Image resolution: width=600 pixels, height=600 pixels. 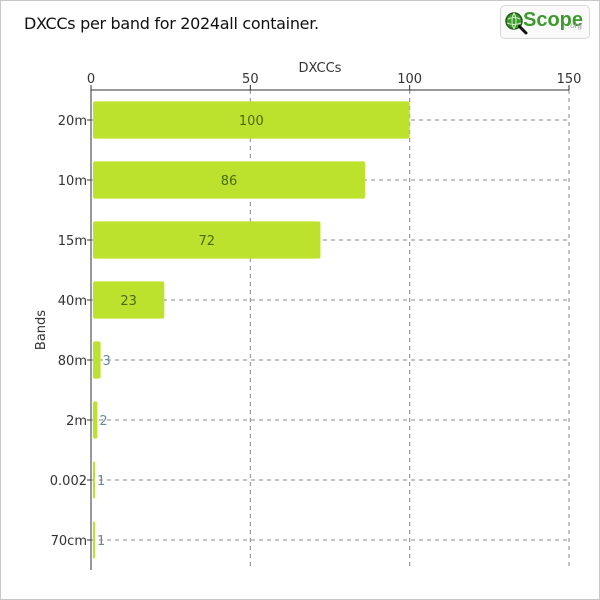 I want to click on y-tick-label: 15m, so click(x=72, y=241).